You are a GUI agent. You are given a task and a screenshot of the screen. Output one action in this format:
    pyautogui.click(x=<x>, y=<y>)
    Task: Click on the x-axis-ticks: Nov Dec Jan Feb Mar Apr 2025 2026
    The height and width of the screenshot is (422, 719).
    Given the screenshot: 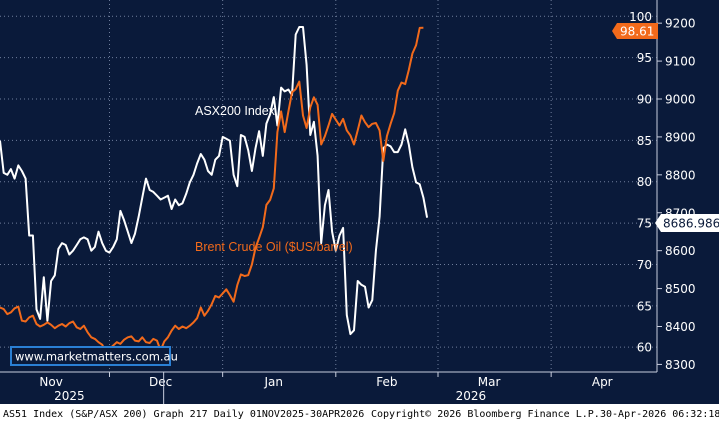 What is the action you would take?
    pyautogui.click(x=326, y=388)
    